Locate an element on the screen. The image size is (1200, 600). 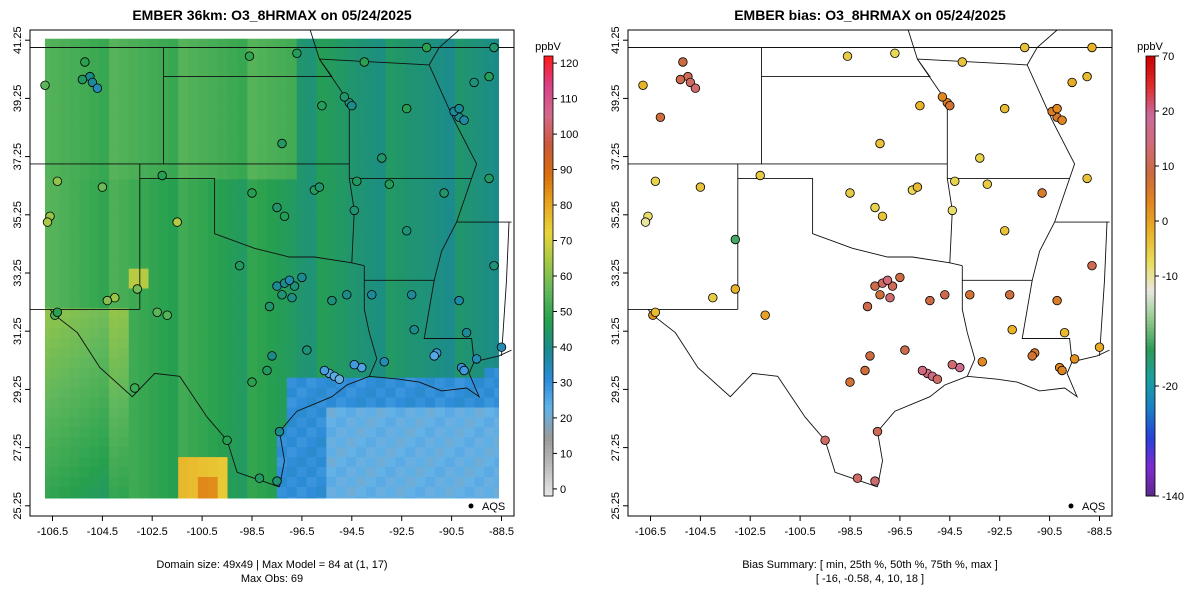
right-map-title: EMBER bias: O3_8HRMAX on 05/24/2025 is located at coordinates (870, 15).